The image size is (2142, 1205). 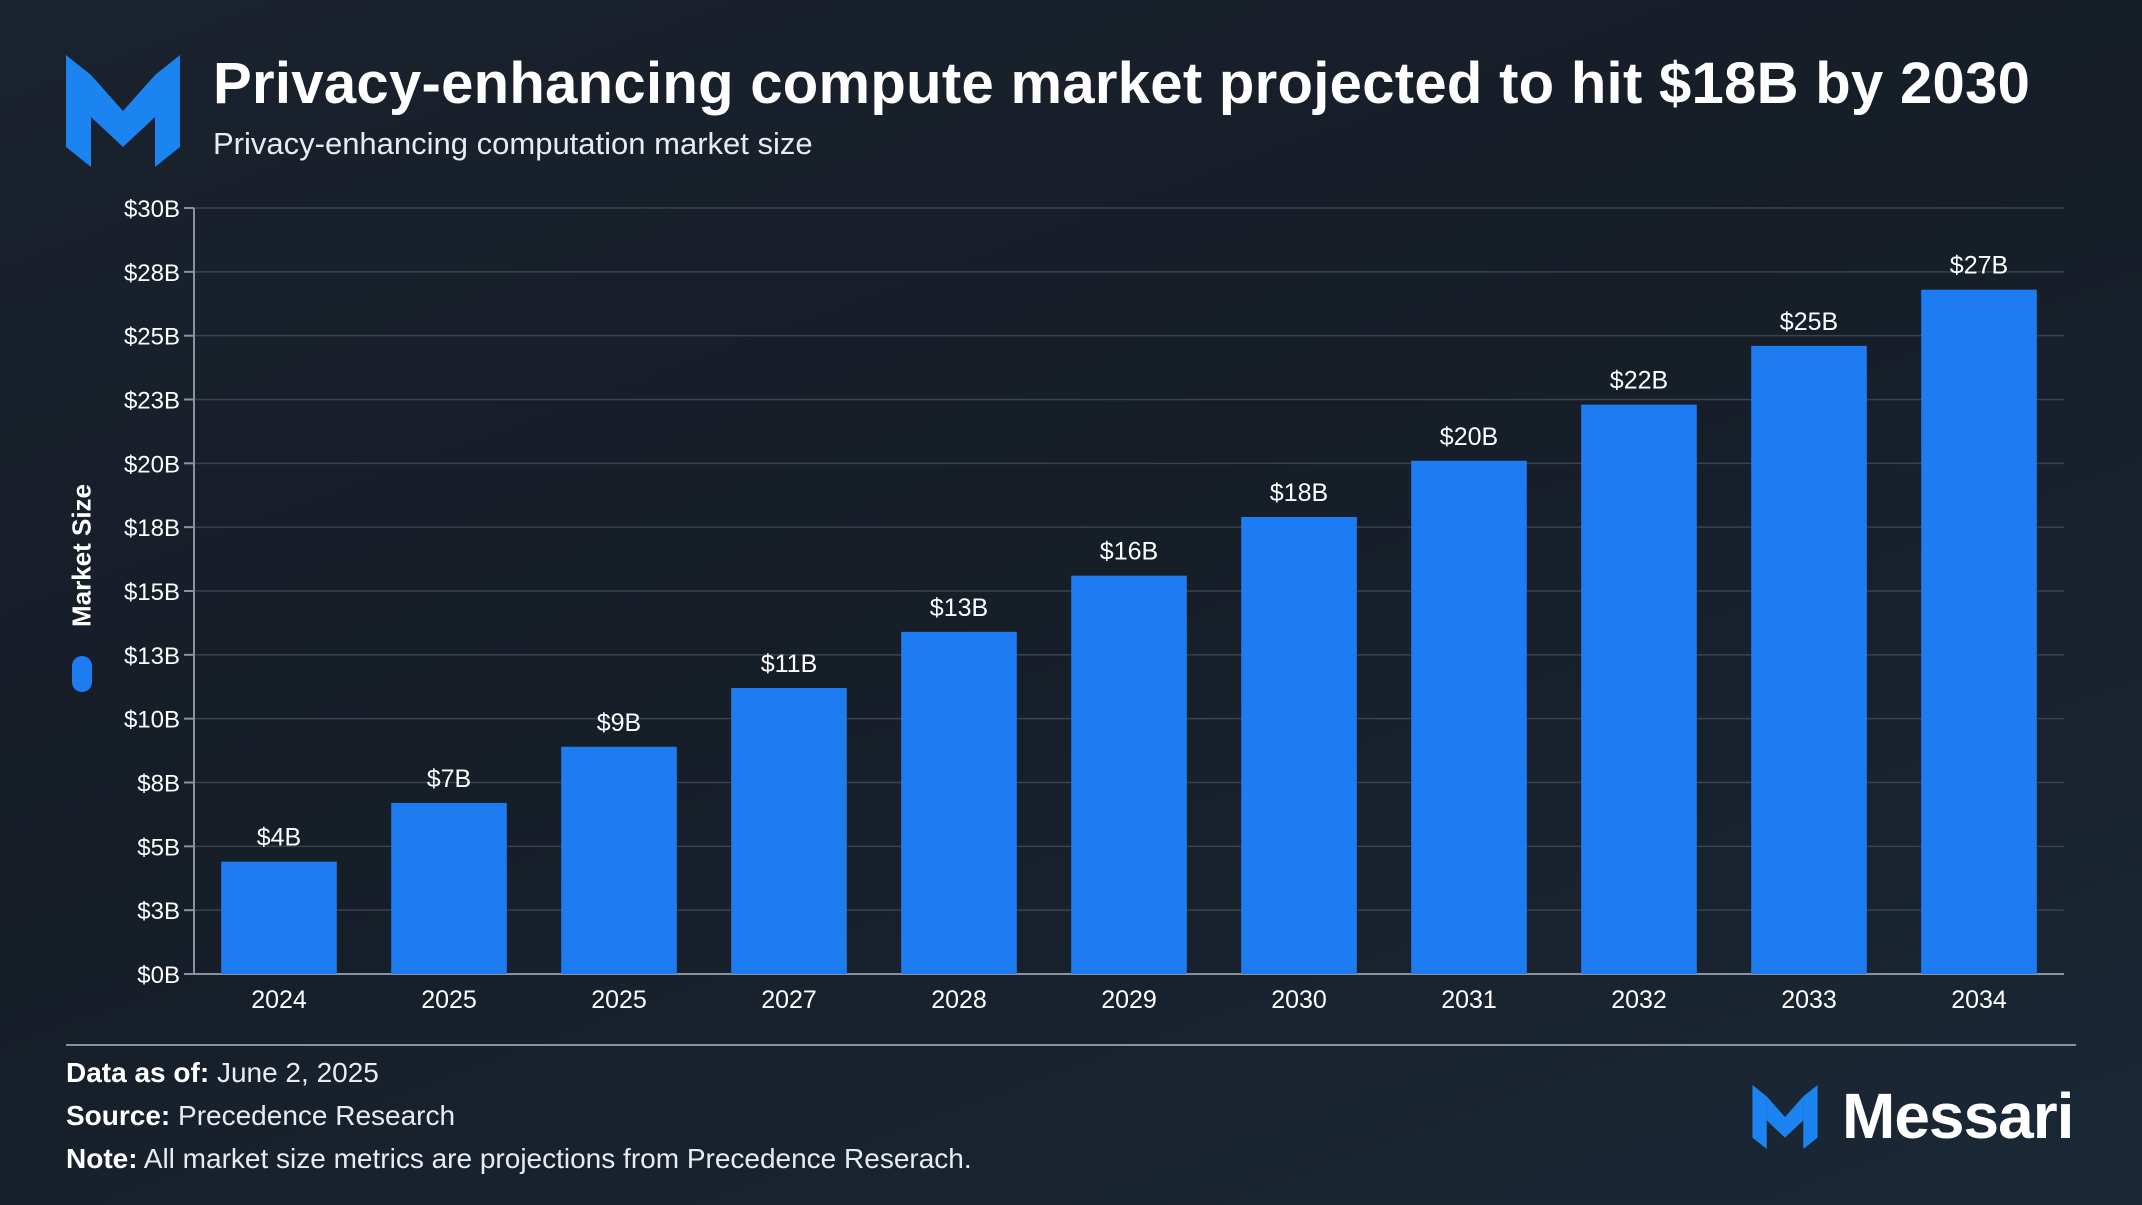 What do you see at coordinates (449, 779) in the screenshot?
I see `data-label: $7B` at bounding box center [449, 779].